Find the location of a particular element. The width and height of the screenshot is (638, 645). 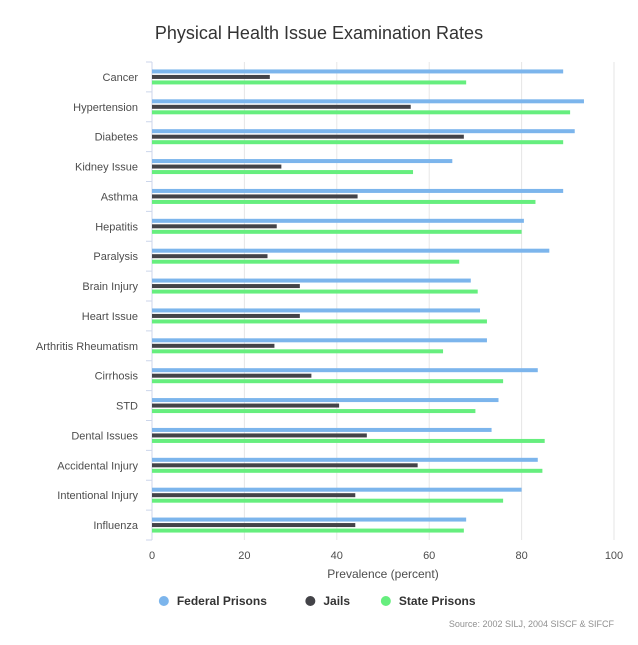

legend-item: Jails is located at coordinates (327, 601).